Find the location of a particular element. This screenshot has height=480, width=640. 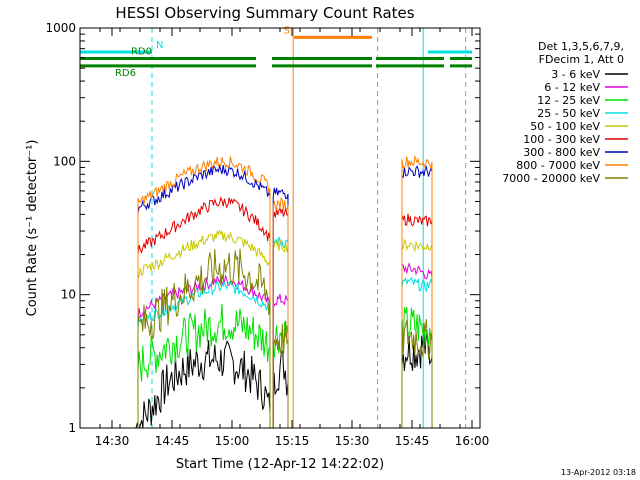

y-tick-label-1: 1 is located at coordinates (72, 428).